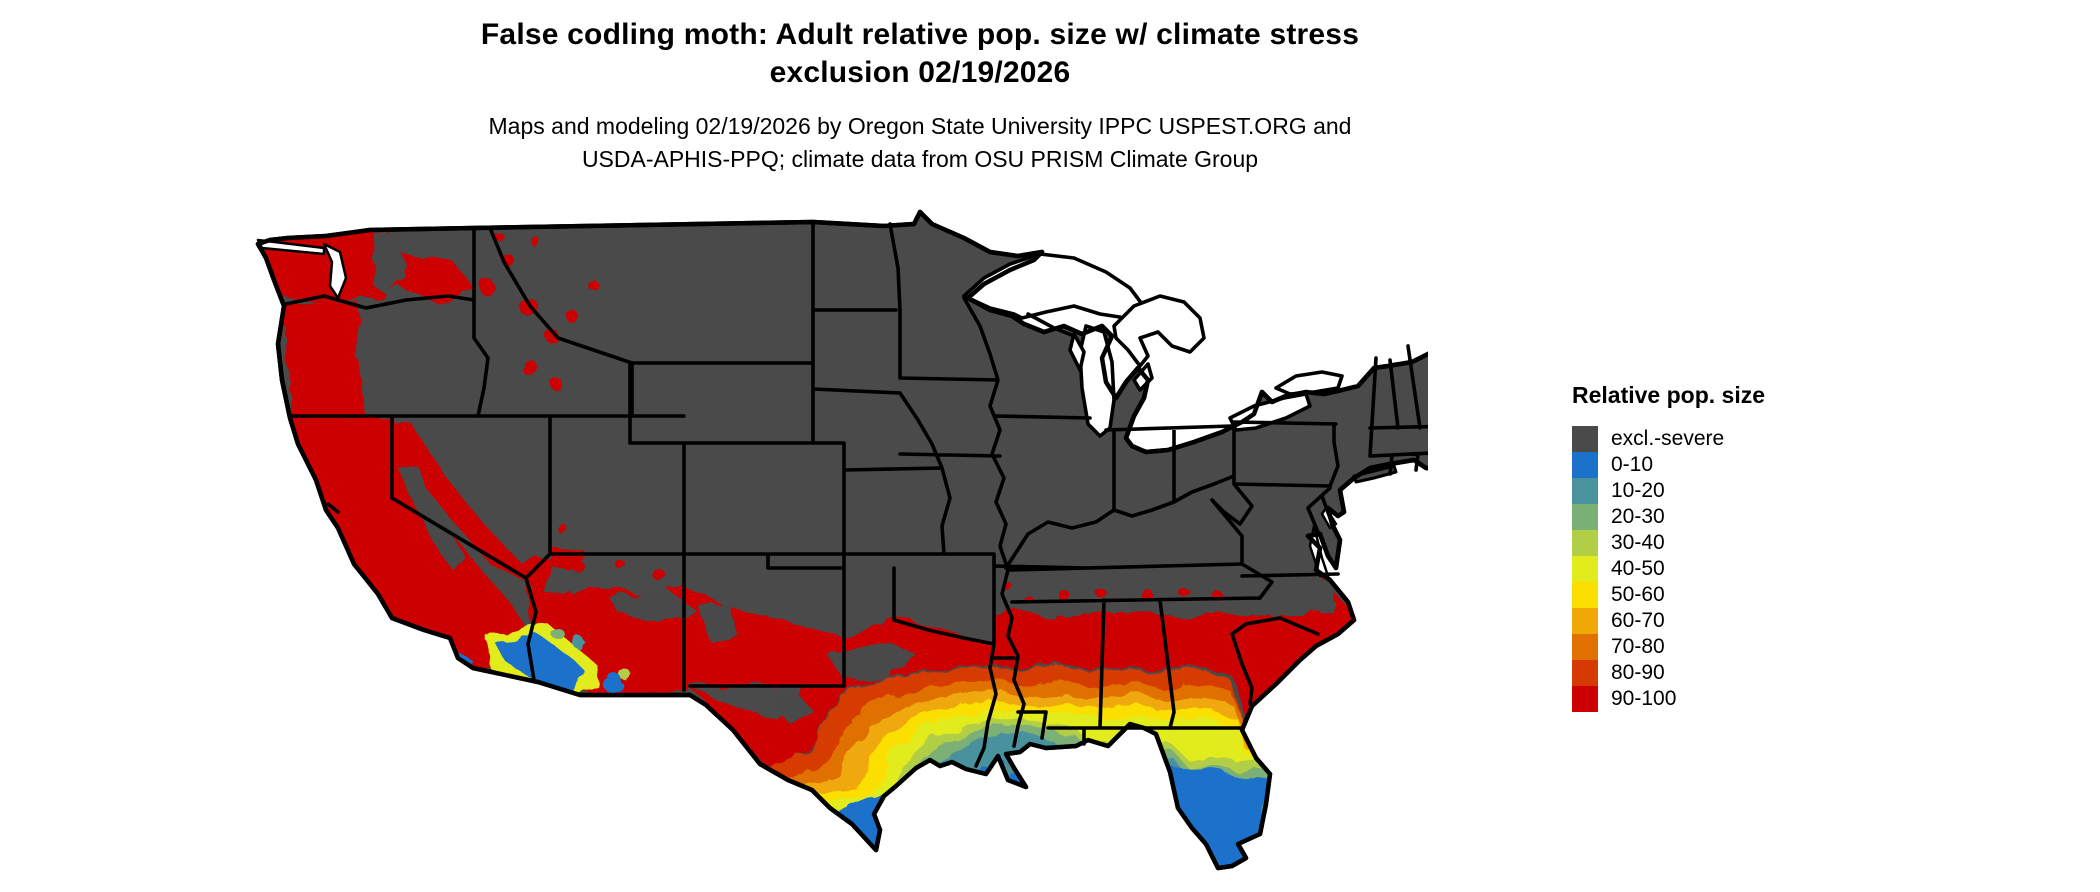  Describe the element at coordinates (1632, 464) in the screenshot. I see `legend-label: 0-10` at that location.